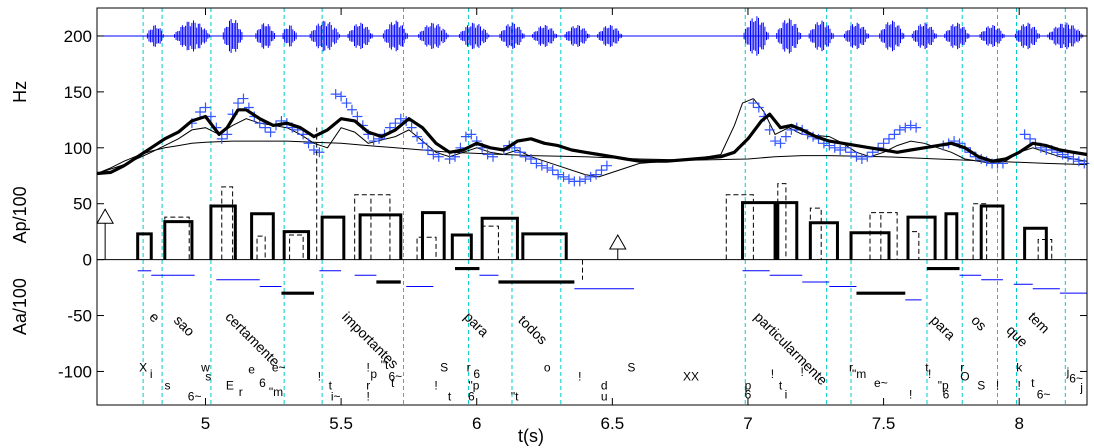 Image resolution: width=1094 pixels, height=448 pixels. I want to click on word-label: e, so click(154, 317).